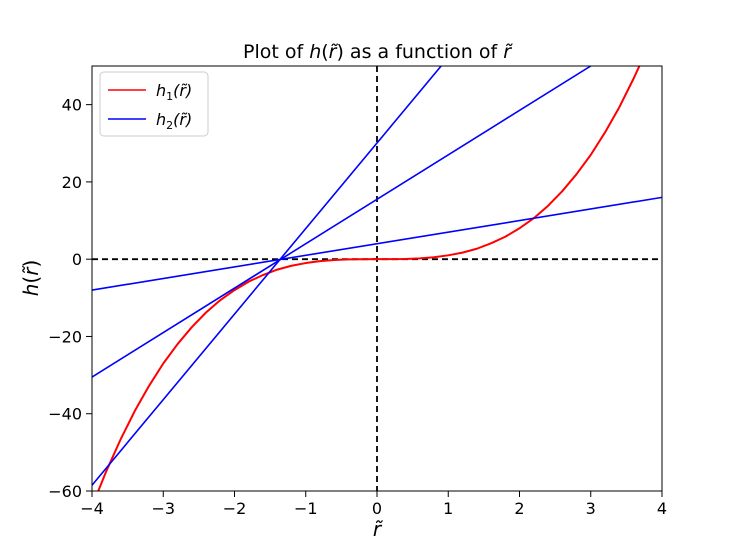 The image size is (736, 552). Describe the element at coordinates (519, 508) in the screenshot. I see `x-tick-label: 2` at that location.